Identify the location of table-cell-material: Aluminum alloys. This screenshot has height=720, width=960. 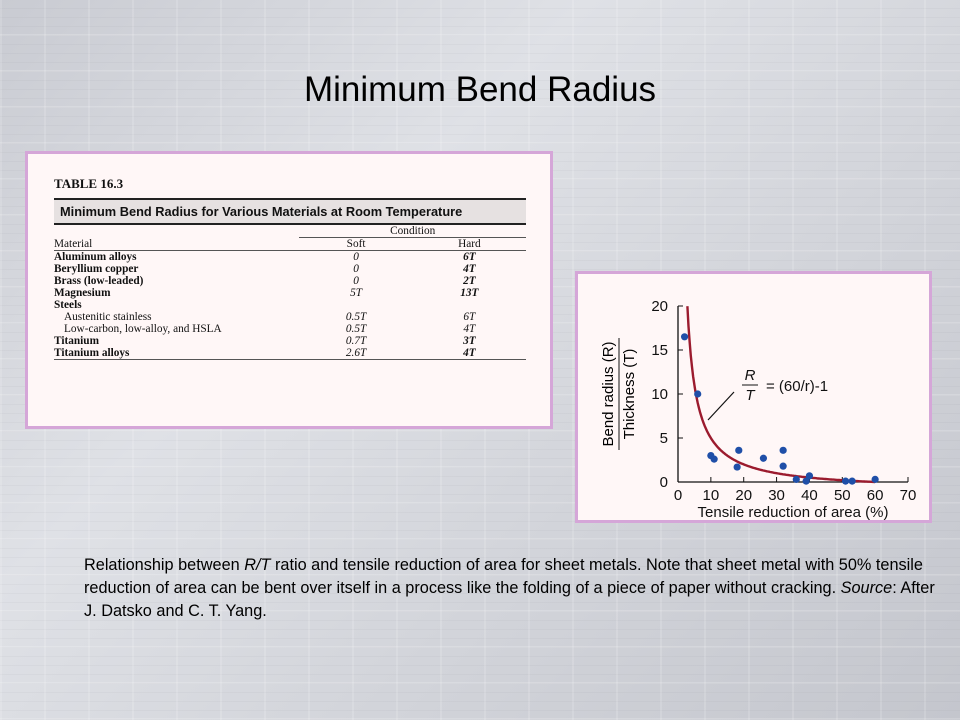
(95, 257).